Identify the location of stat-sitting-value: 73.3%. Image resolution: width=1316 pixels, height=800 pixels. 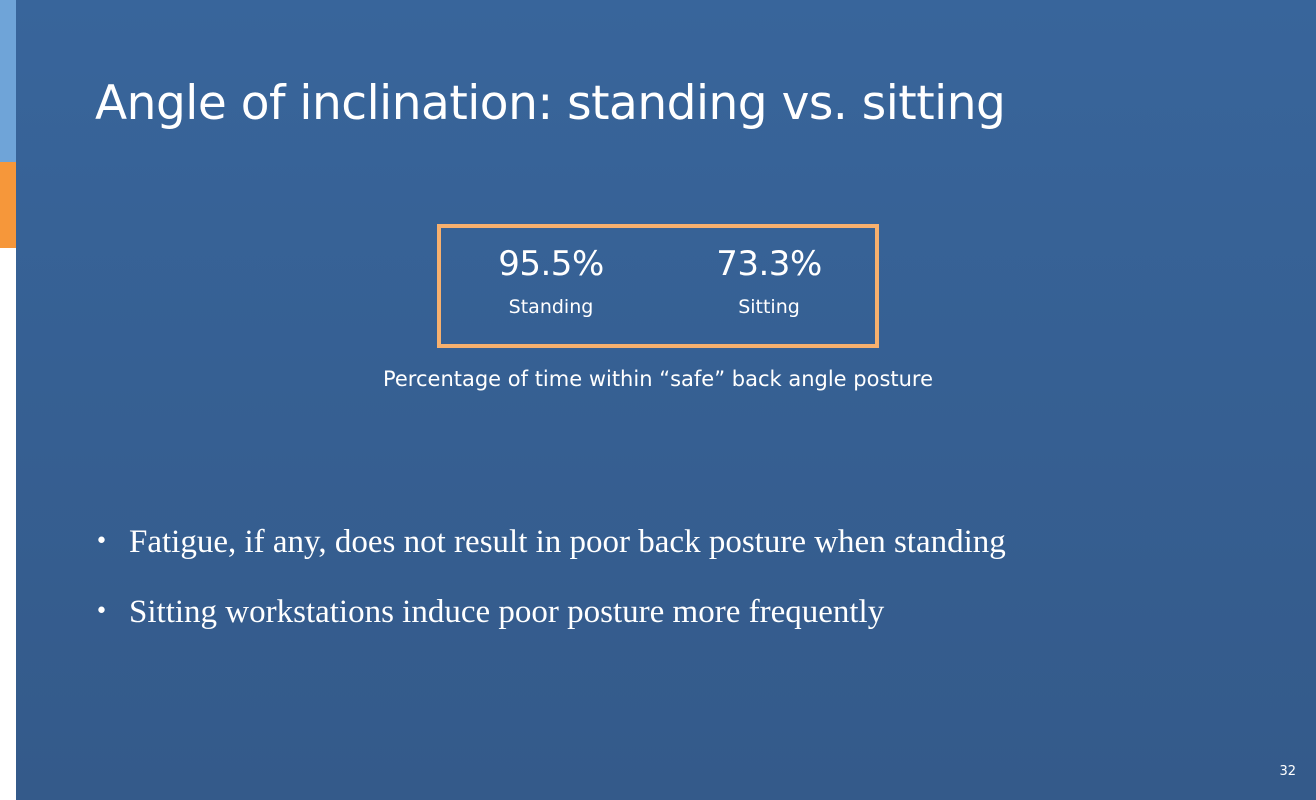
(769, 264).